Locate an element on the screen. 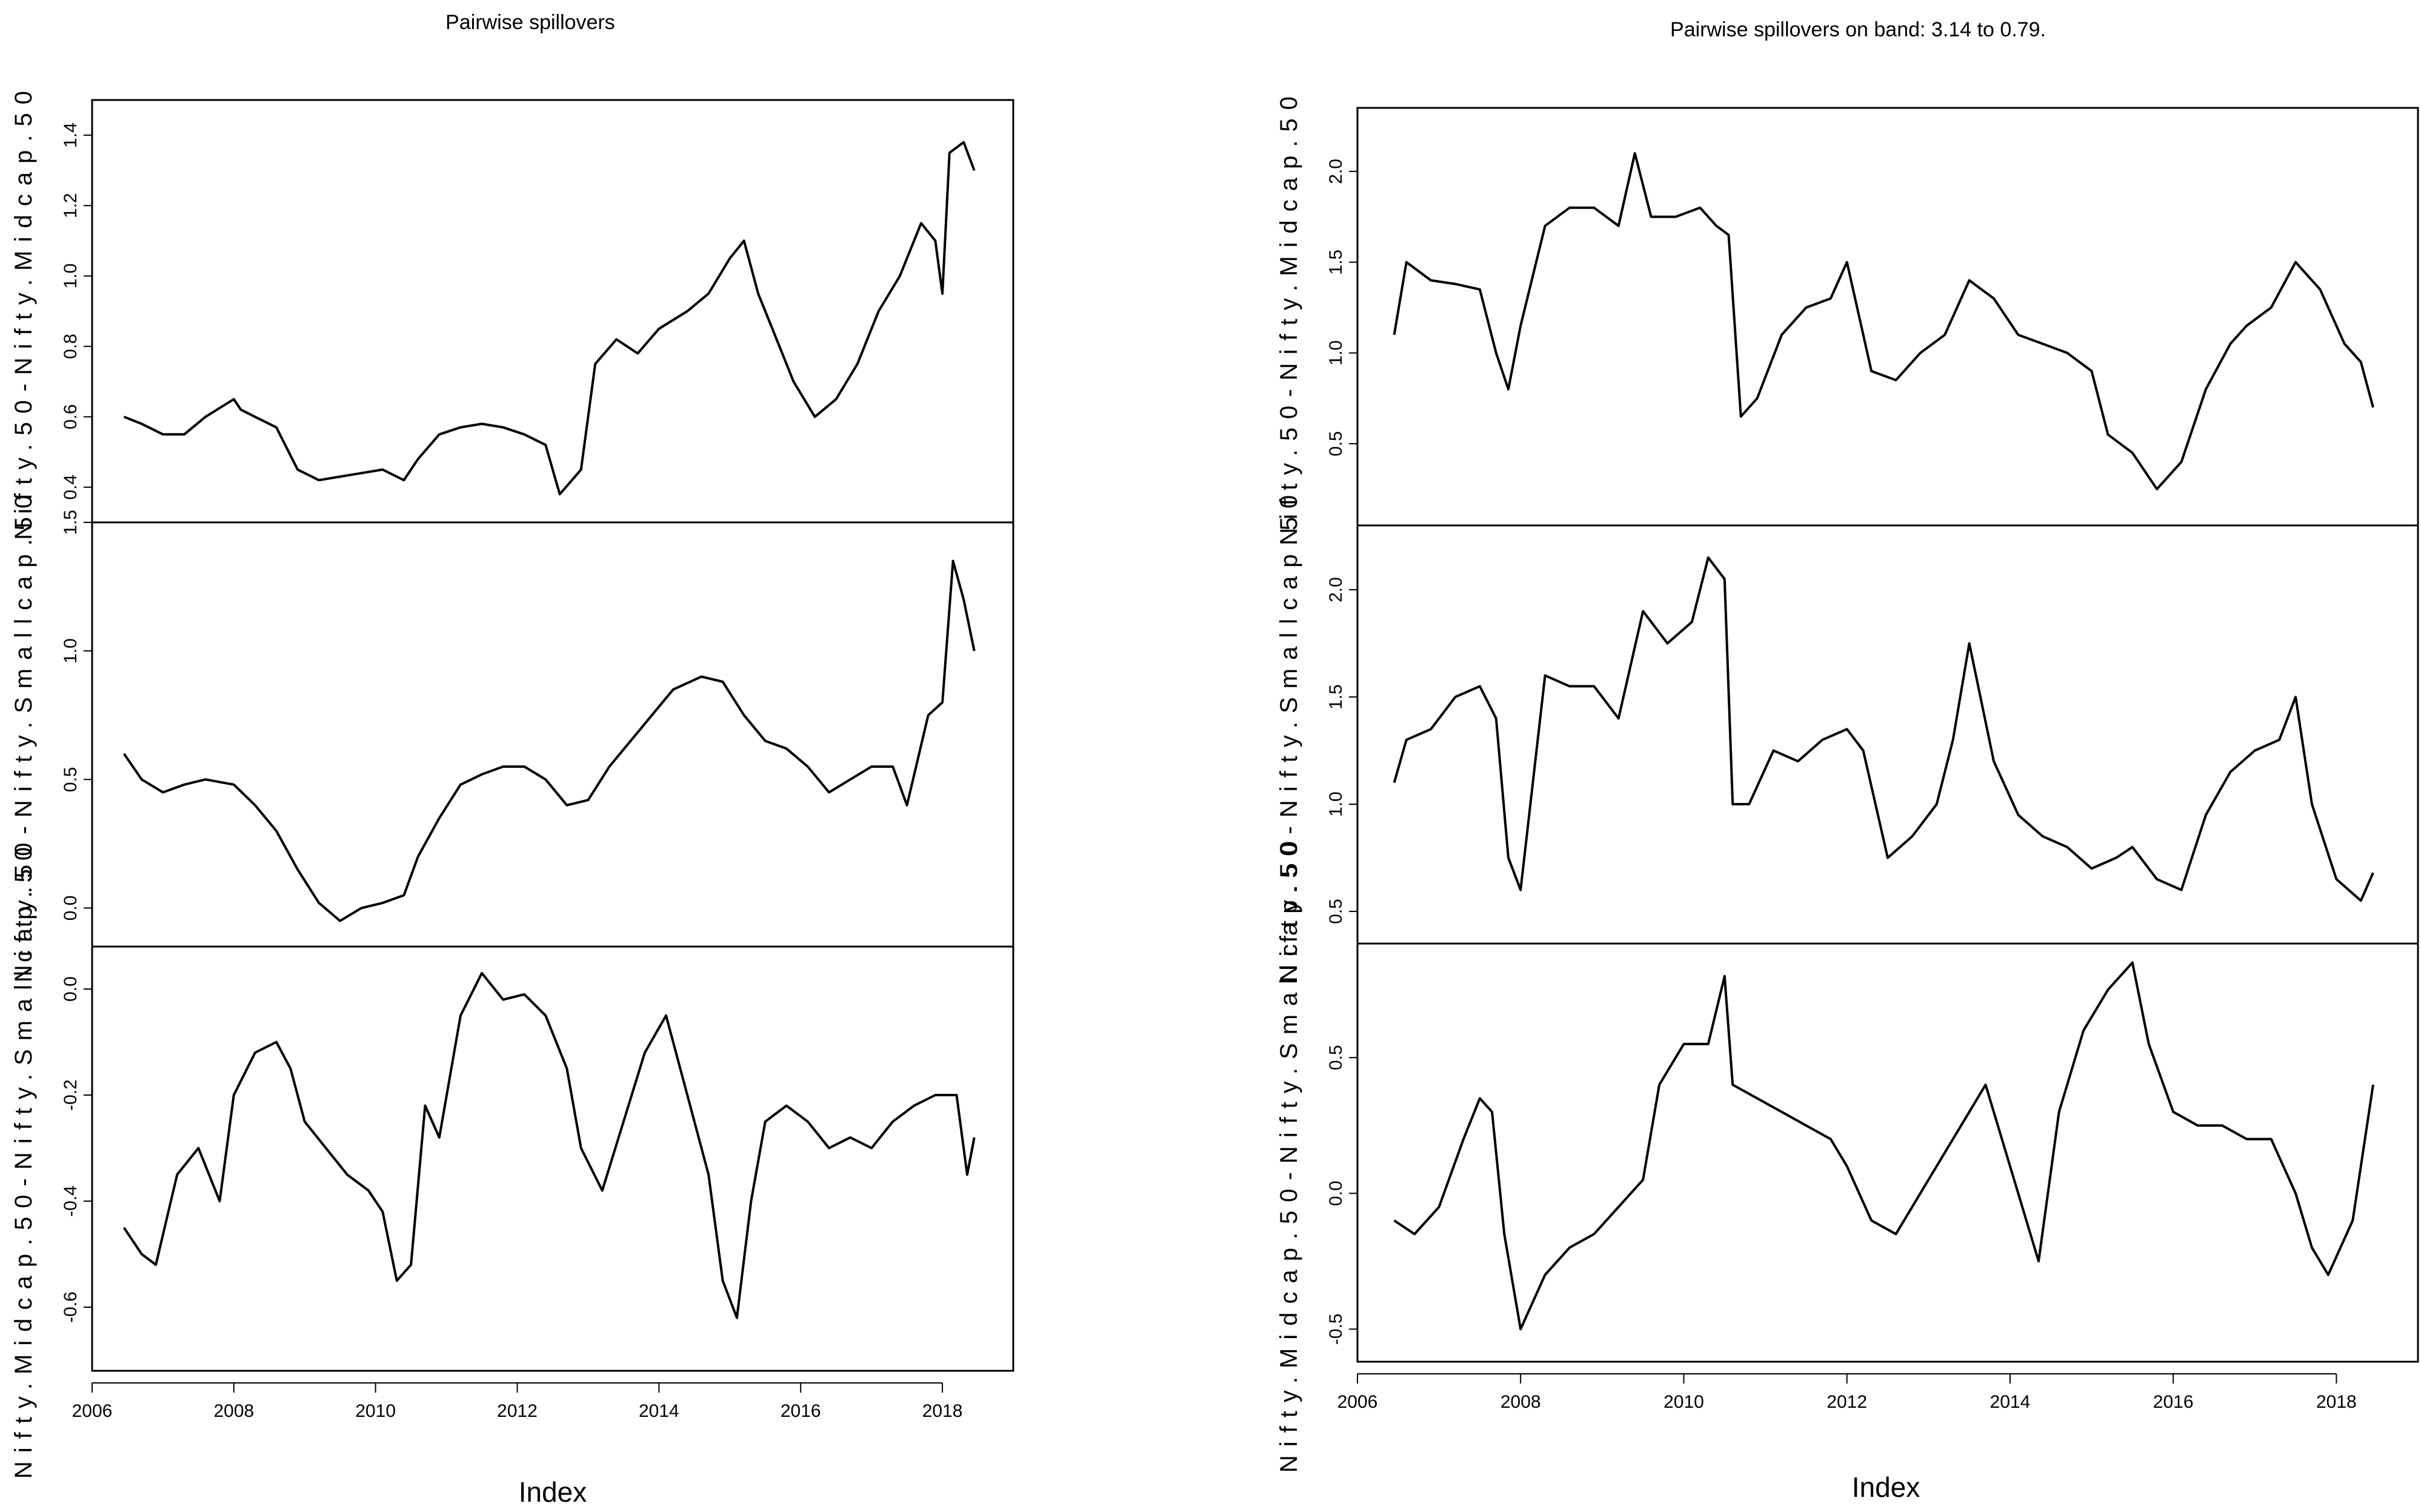 The image size is (2421, 1512). y-tick-label: 0.6 is located at coordinates (71, 417).